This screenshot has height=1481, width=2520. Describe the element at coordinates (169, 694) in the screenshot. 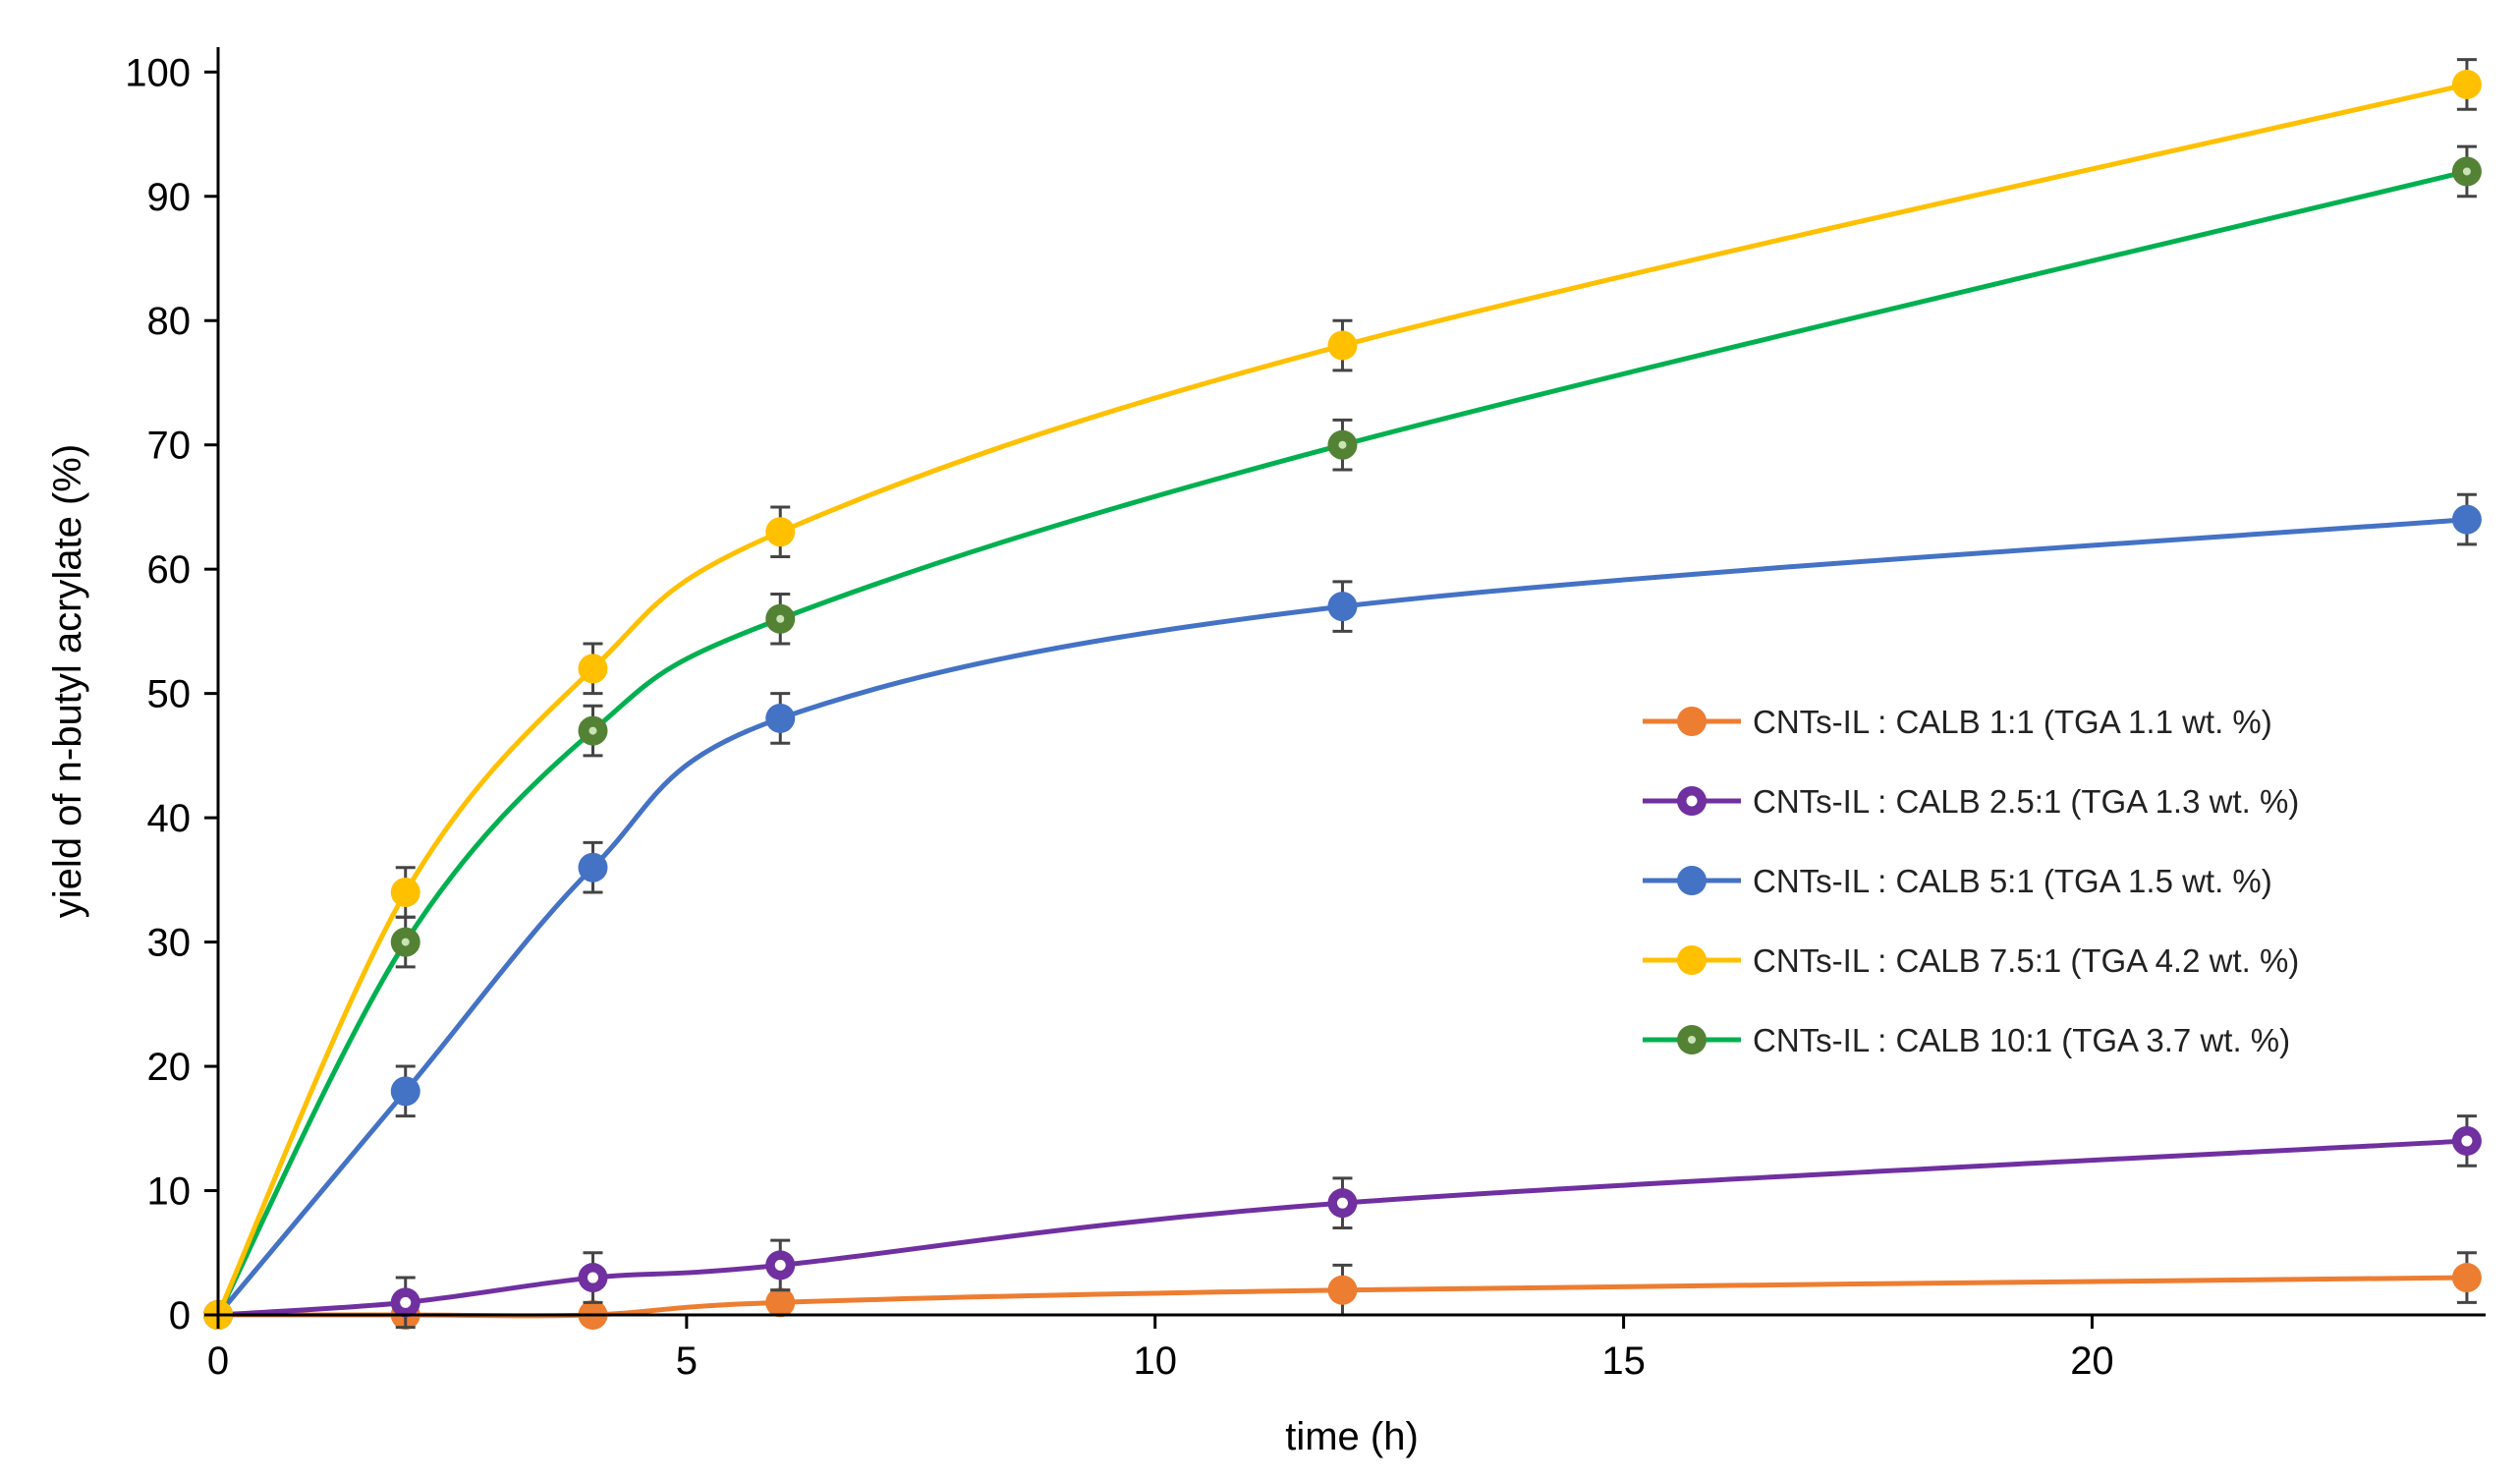

I see `y-tick-label: 50` at that location.